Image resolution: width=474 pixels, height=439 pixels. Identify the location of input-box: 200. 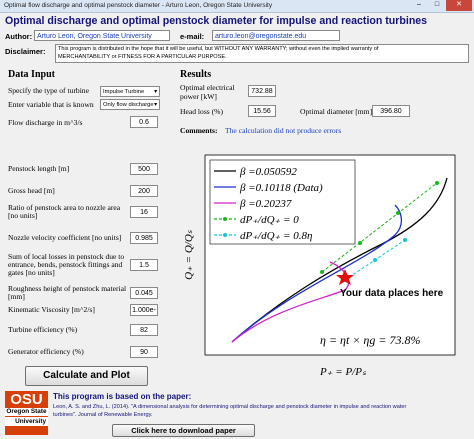
(144, 191).